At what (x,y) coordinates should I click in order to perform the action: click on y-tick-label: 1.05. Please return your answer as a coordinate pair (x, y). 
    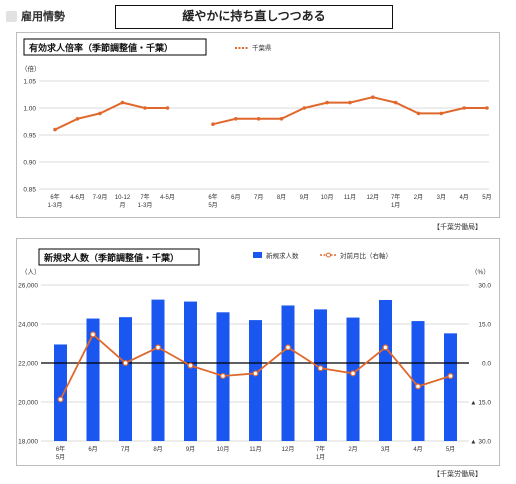
    Looking at the image, I should click on (29, 82).